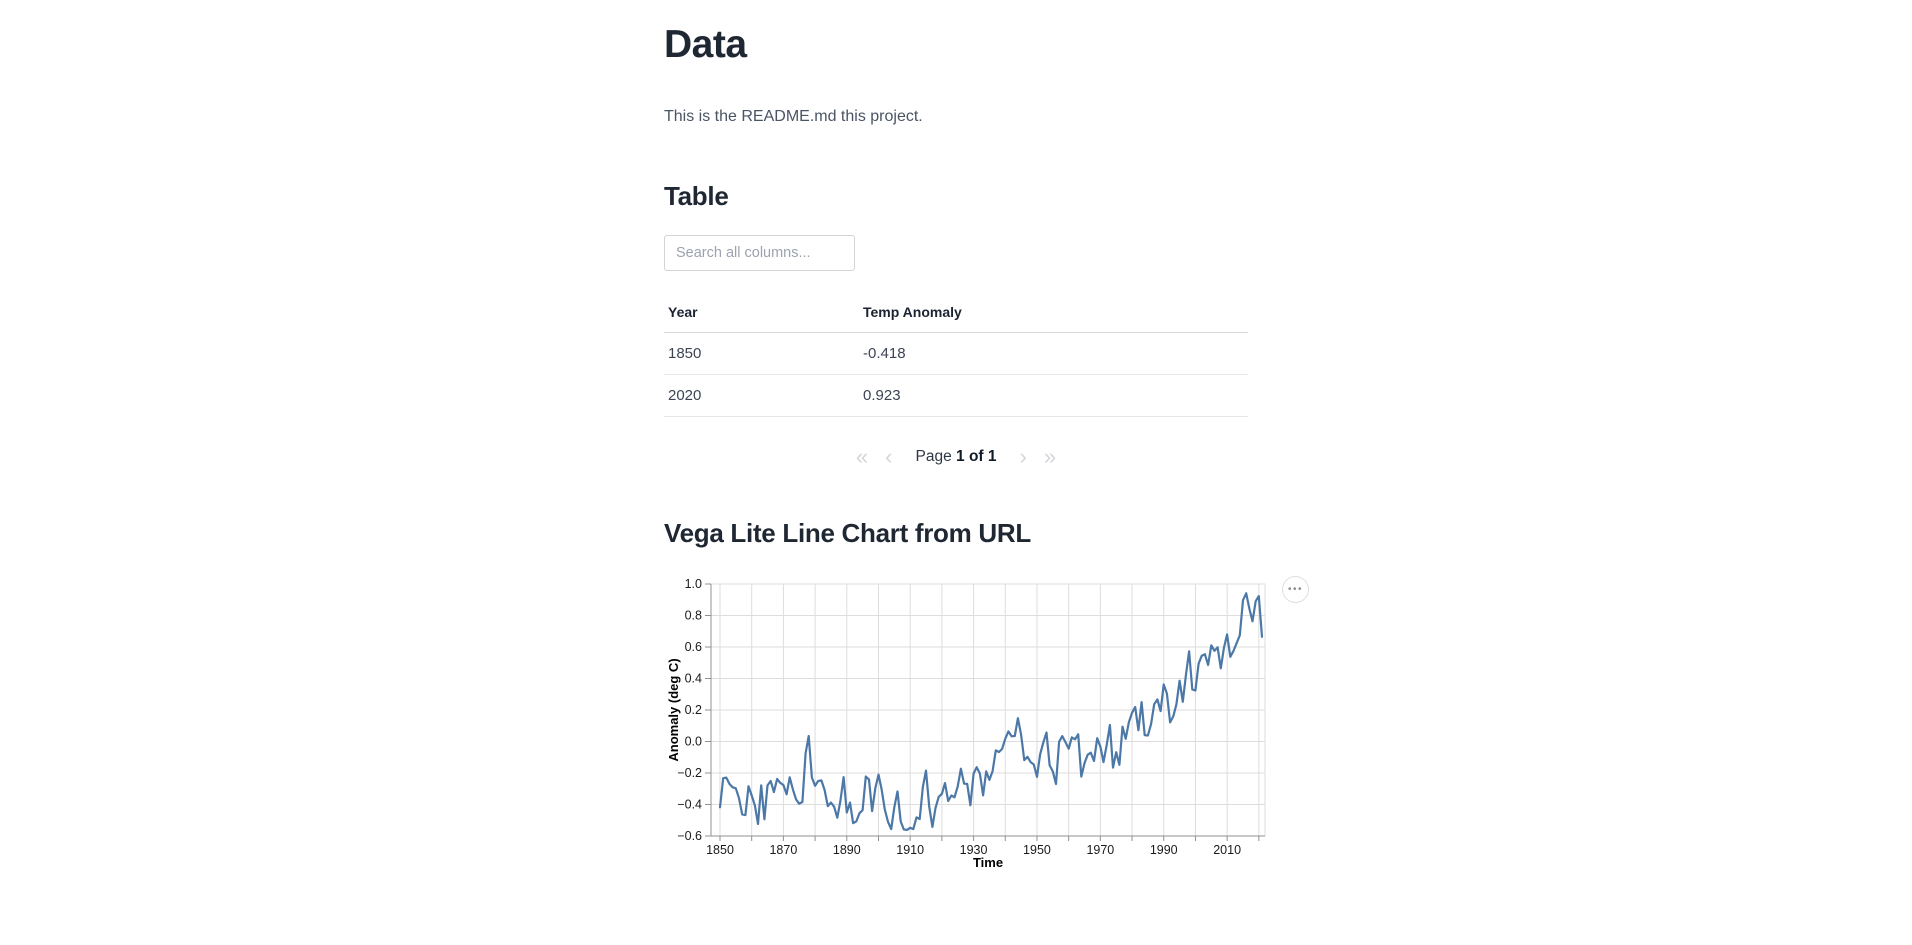 This screenshot has height=945, width=1912. What do you see at coordinates (793, 116) in the screenshot?
I see `readme-text: This is the README.md this project.` at bounding box center [793, 116].